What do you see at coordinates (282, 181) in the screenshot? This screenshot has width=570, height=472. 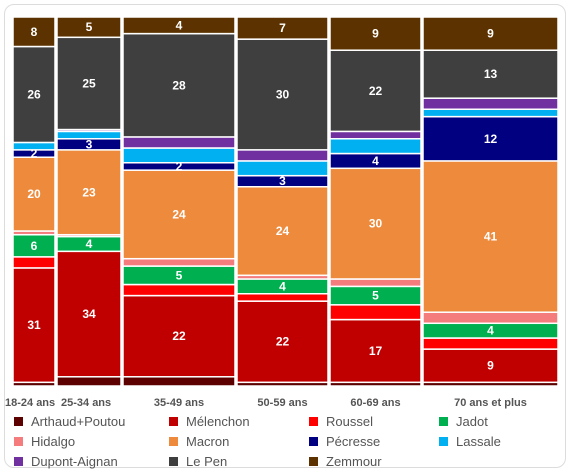 I see `data-label-pecresse-50-59-ans: 3` at bounding box center [282, 181].